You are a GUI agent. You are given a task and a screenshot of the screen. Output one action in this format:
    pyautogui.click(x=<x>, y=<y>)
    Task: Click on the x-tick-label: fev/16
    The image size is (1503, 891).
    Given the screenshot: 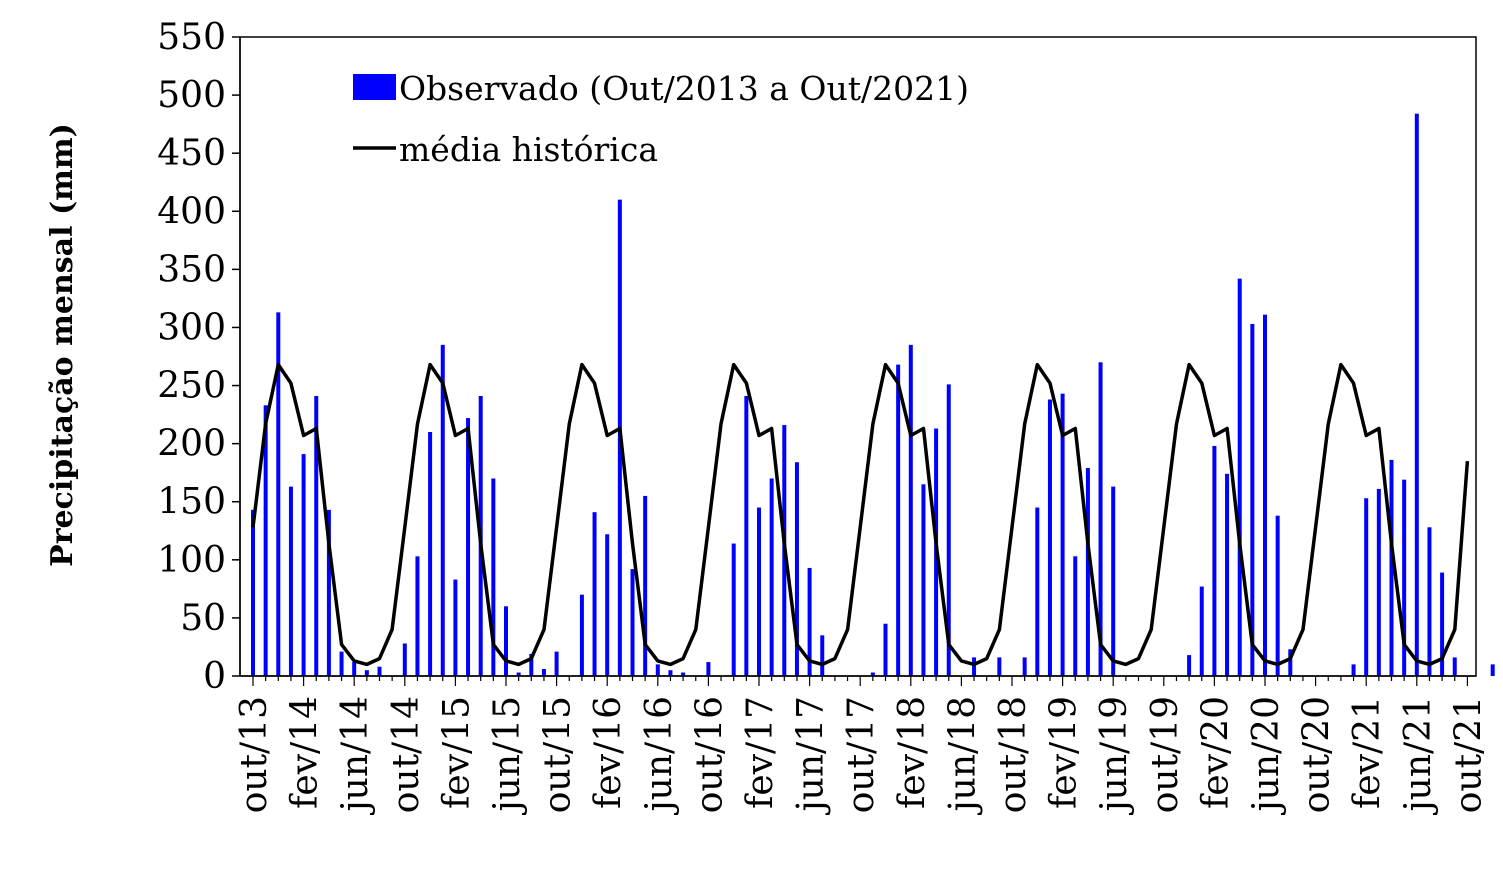 What is the action you would take?
    pyautogui.click(x=608, y=752)
    